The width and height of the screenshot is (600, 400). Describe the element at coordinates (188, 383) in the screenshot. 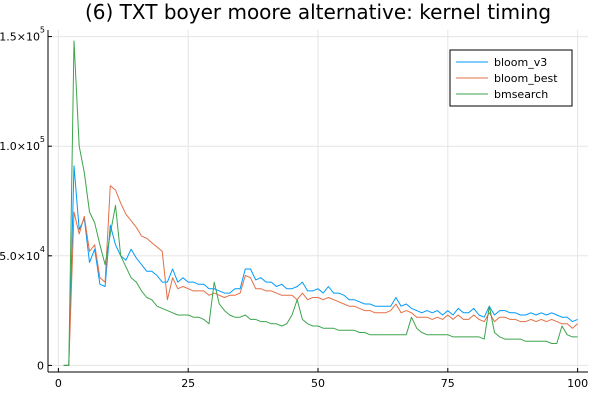

I see `x-tick-label: 25` at that location.